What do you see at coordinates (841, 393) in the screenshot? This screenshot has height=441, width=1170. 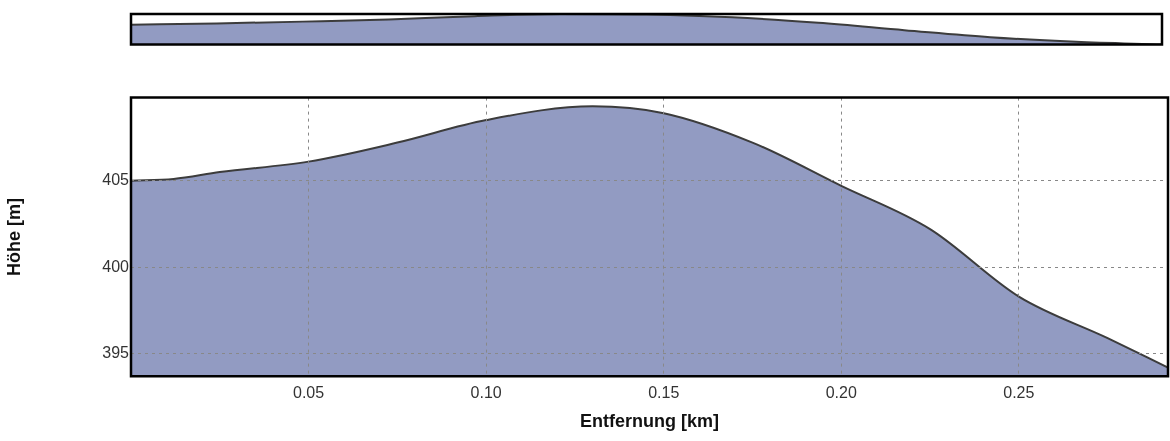 I see `x-tick-label: 0.20` at bounding box center [841, 393].